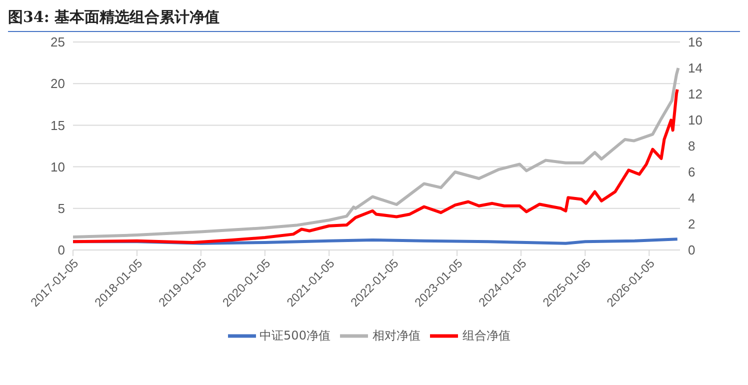  I want to click on y2-tick-label: 0, so click(692, 250).